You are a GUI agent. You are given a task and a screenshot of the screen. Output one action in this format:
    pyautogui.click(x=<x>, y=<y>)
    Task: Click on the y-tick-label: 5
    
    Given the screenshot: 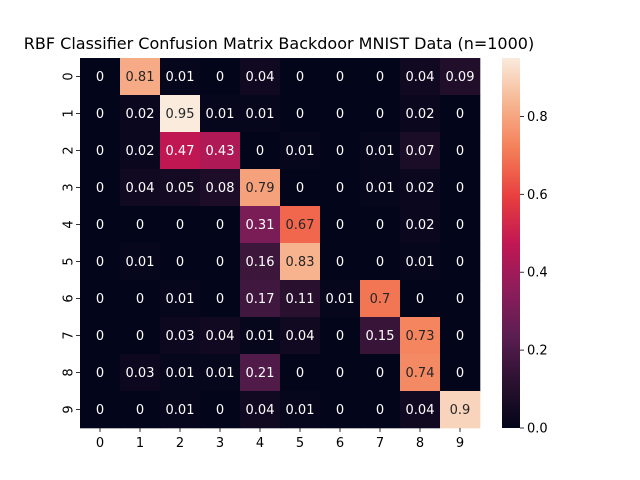 What is the action you would take?
    pyautogui.click(x=69, y=261)
    